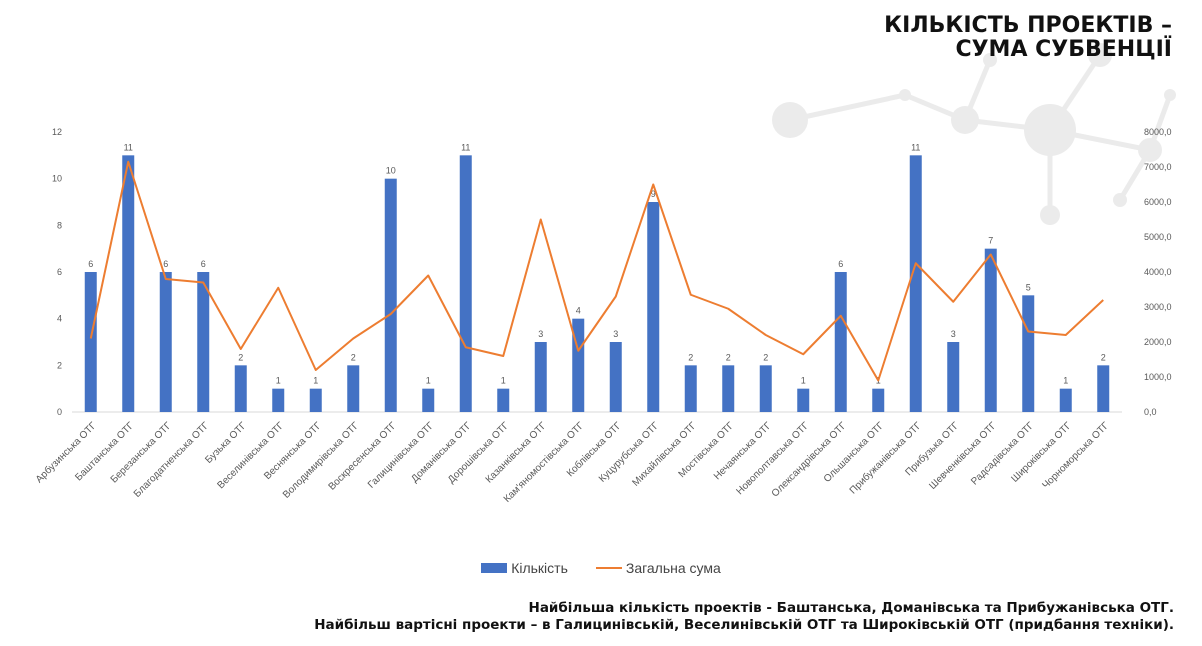  I want to click on y-right-tick-label: 3000,0, so click(1158, 307).